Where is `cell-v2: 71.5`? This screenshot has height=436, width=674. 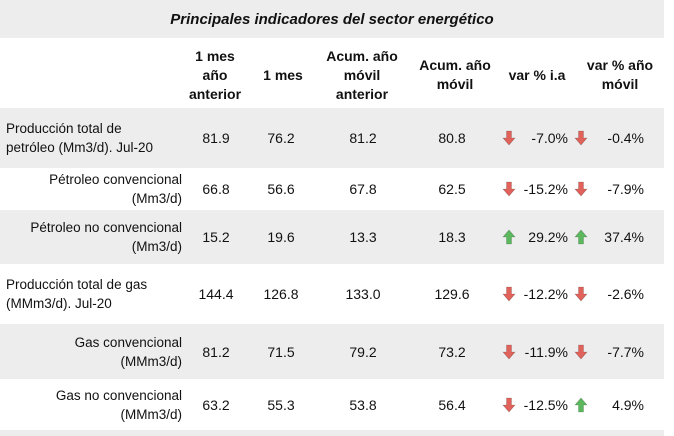 cell-v2: 71.5 is located at coordinates (281, 351).